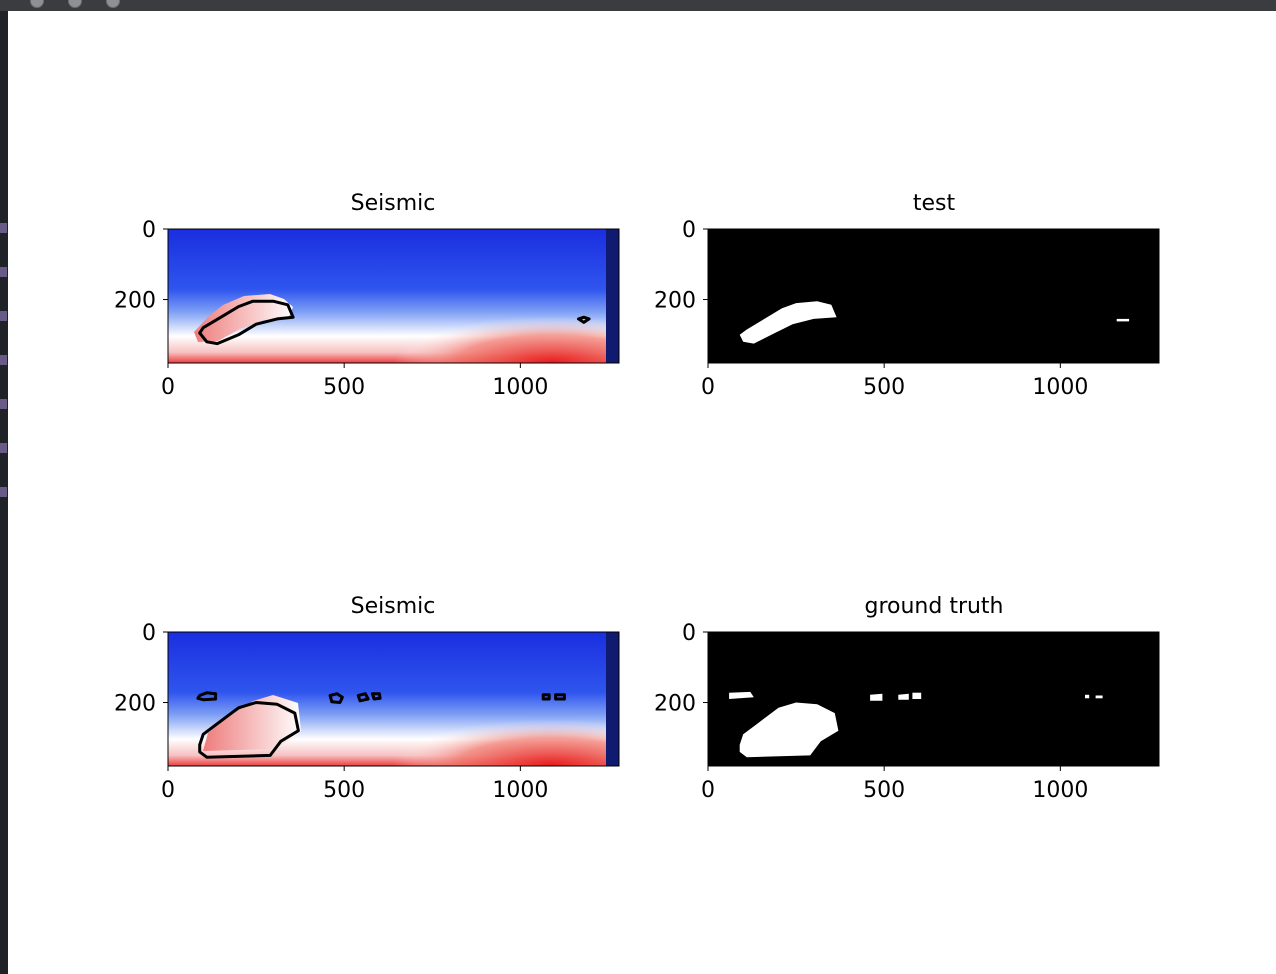 This screenshot has height=974, width=1276. I want to click on test-panel: test 0 500 1000 0 200, so click(907, 295).